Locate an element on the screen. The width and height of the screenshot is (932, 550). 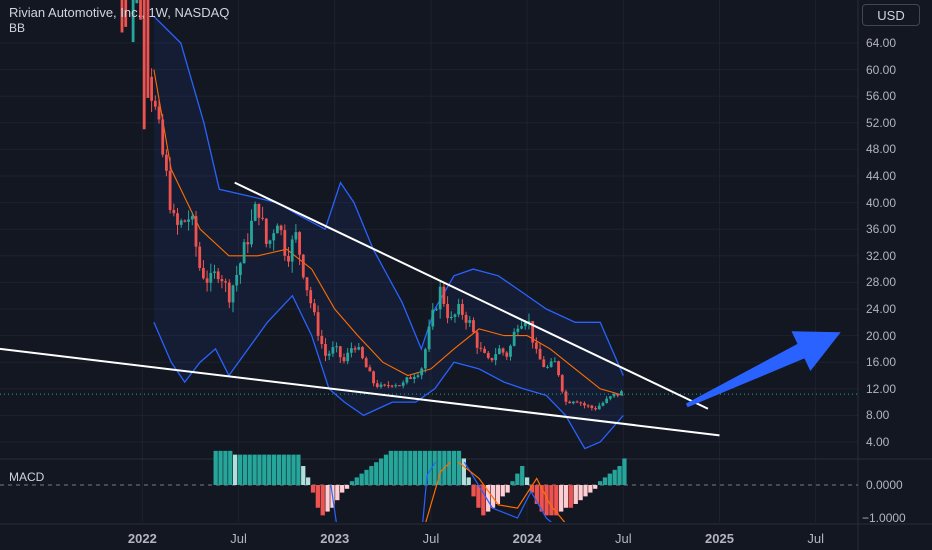
price-tick-label: 4.00 is located at coordinates (878, 442).